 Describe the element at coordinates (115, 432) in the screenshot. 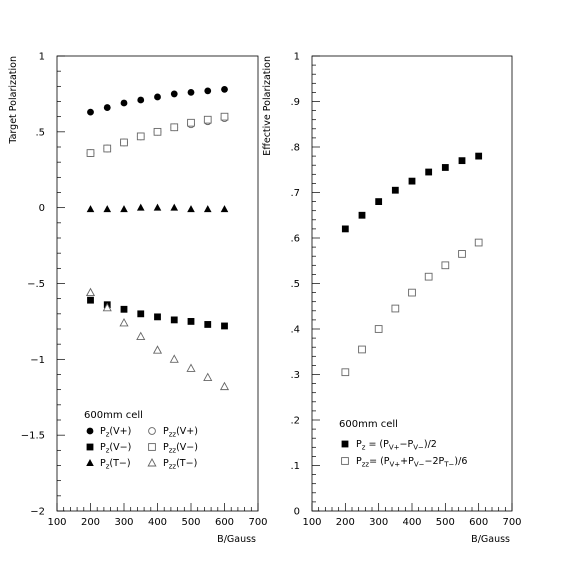

I see `legend-entry-label: Pz(V+)` at that location.